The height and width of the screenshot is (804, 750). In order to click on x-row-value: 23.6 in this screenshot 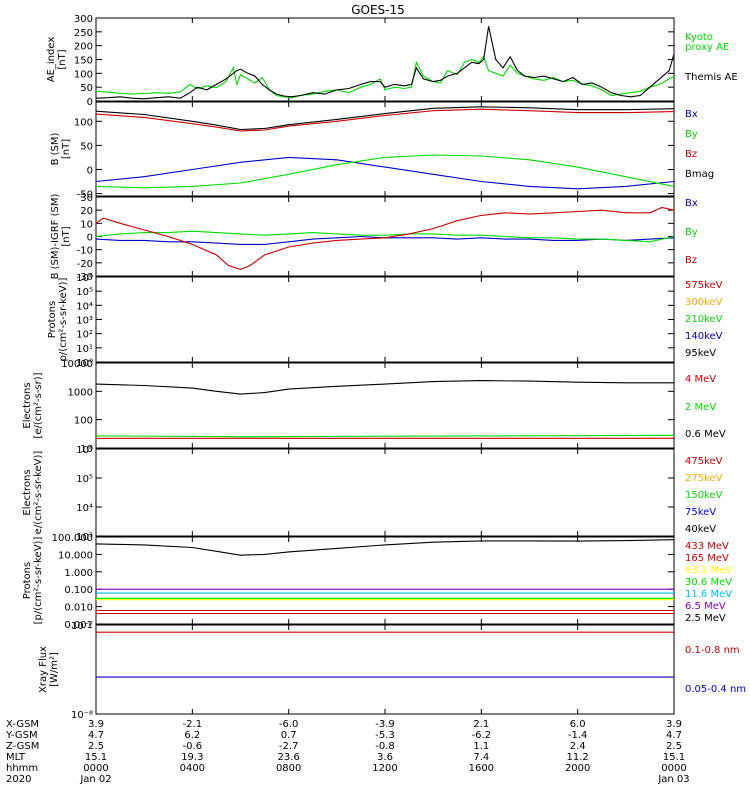, I will do `click(289, 757)`.